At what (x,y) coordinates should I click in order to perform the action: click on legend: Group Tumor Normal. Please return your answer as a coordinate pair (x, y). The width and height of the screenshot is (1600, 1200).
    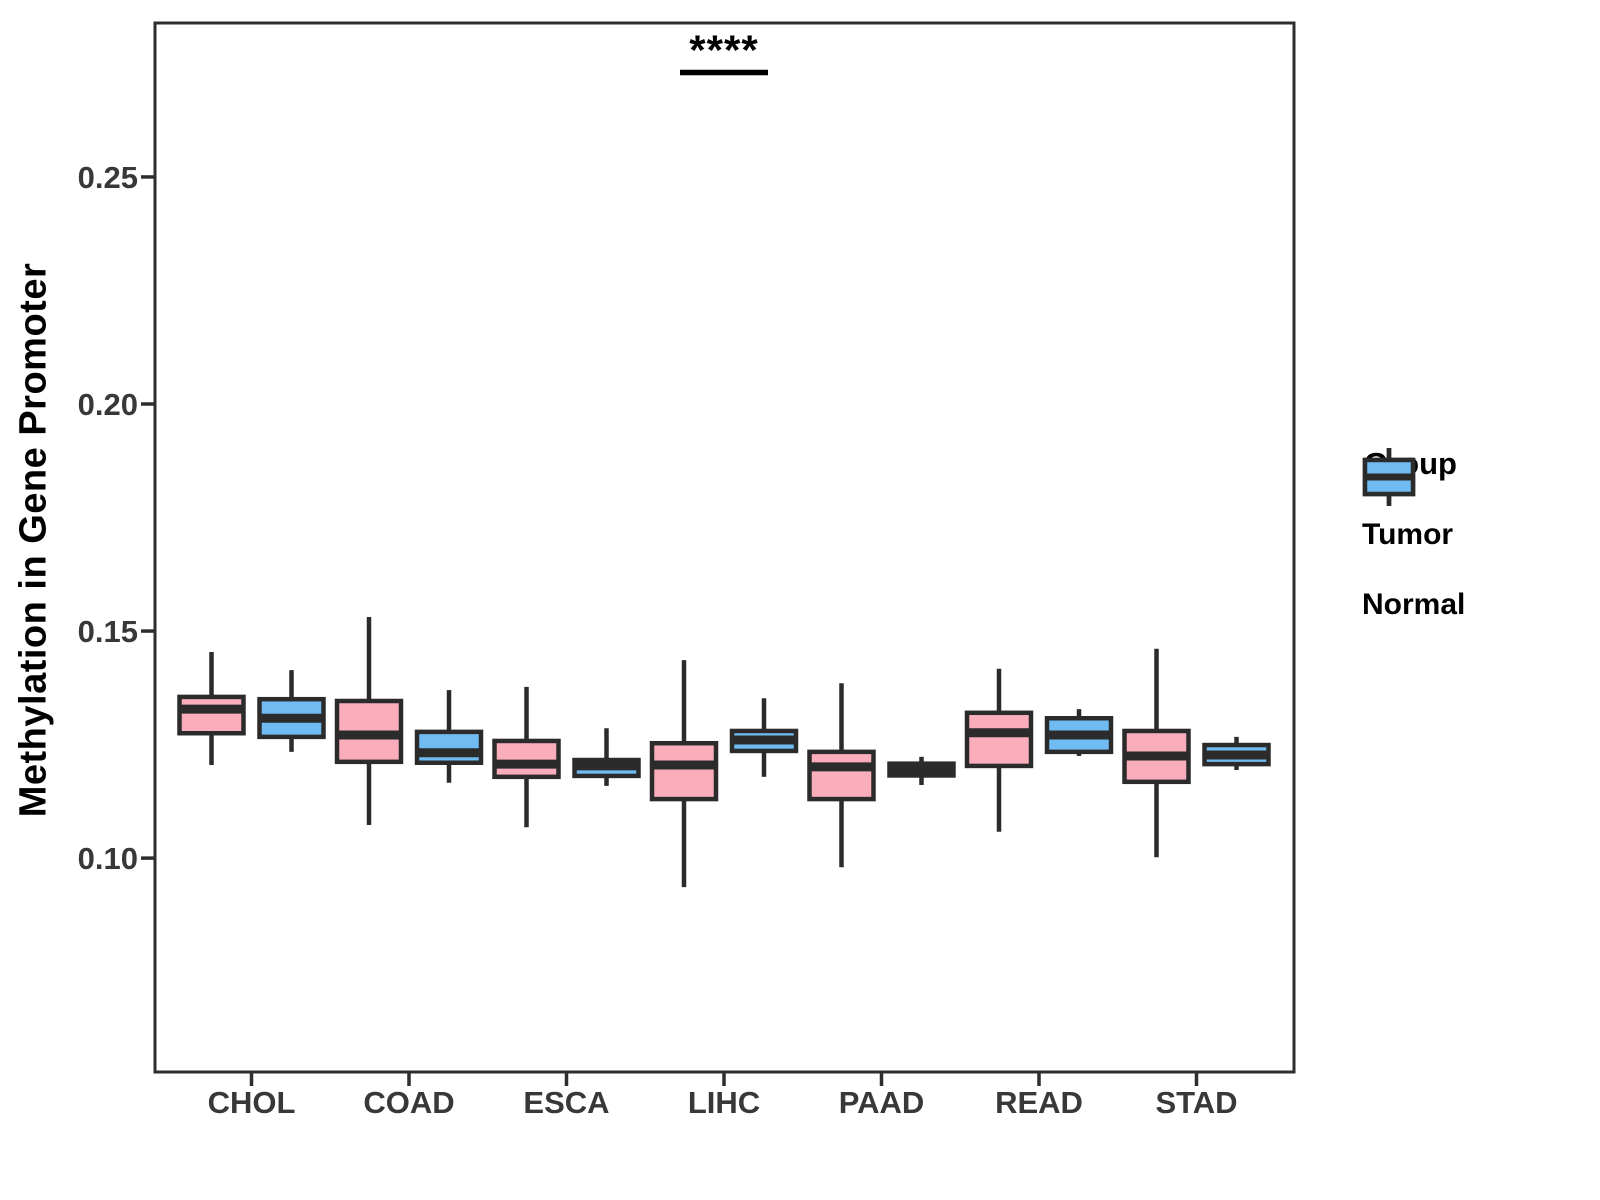
    Looking at the image, I should click on (1413, 544).